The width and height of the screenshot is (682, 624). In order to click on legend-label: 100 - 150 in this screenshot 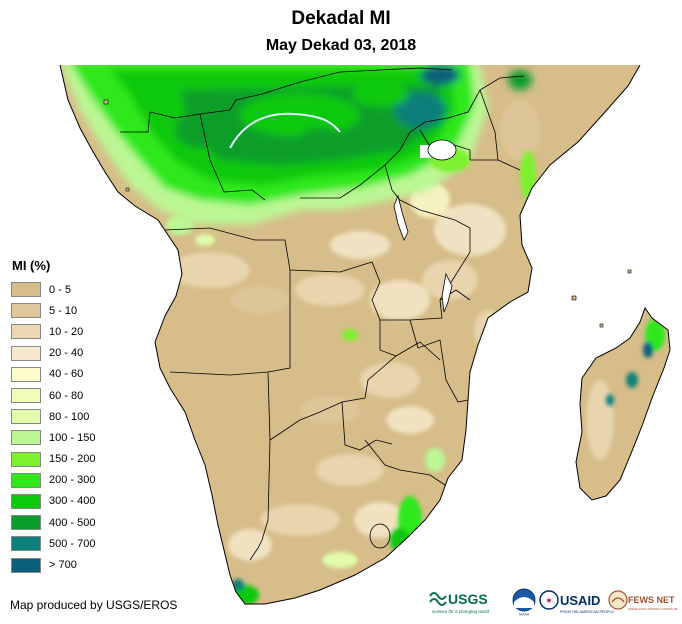, I will do `click(72, 437)`.